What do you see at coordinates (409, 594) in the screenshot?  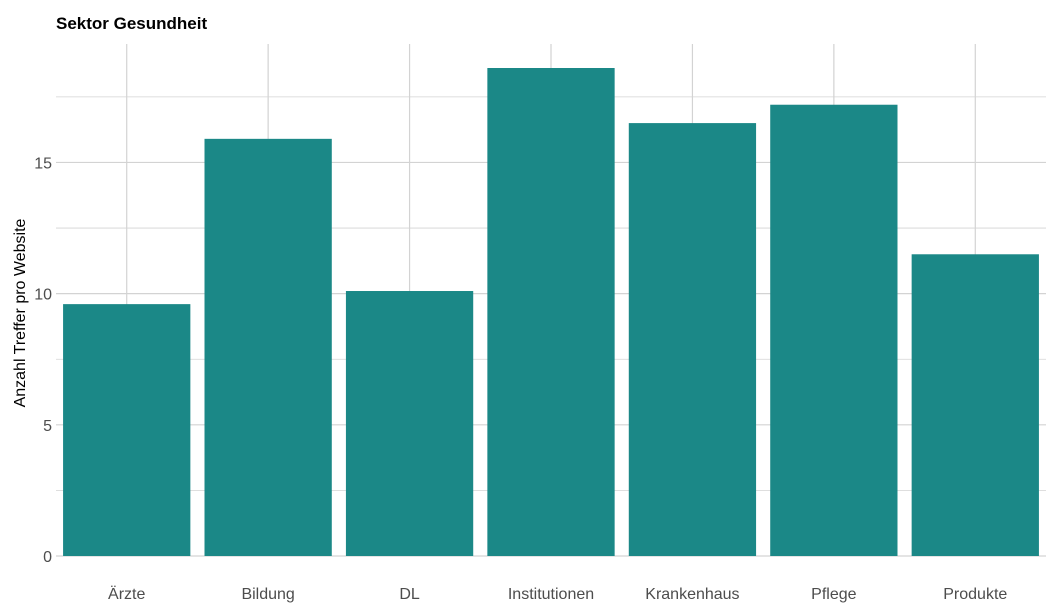 I see `x-tick-label: DL` at bounding box center [409, 594].